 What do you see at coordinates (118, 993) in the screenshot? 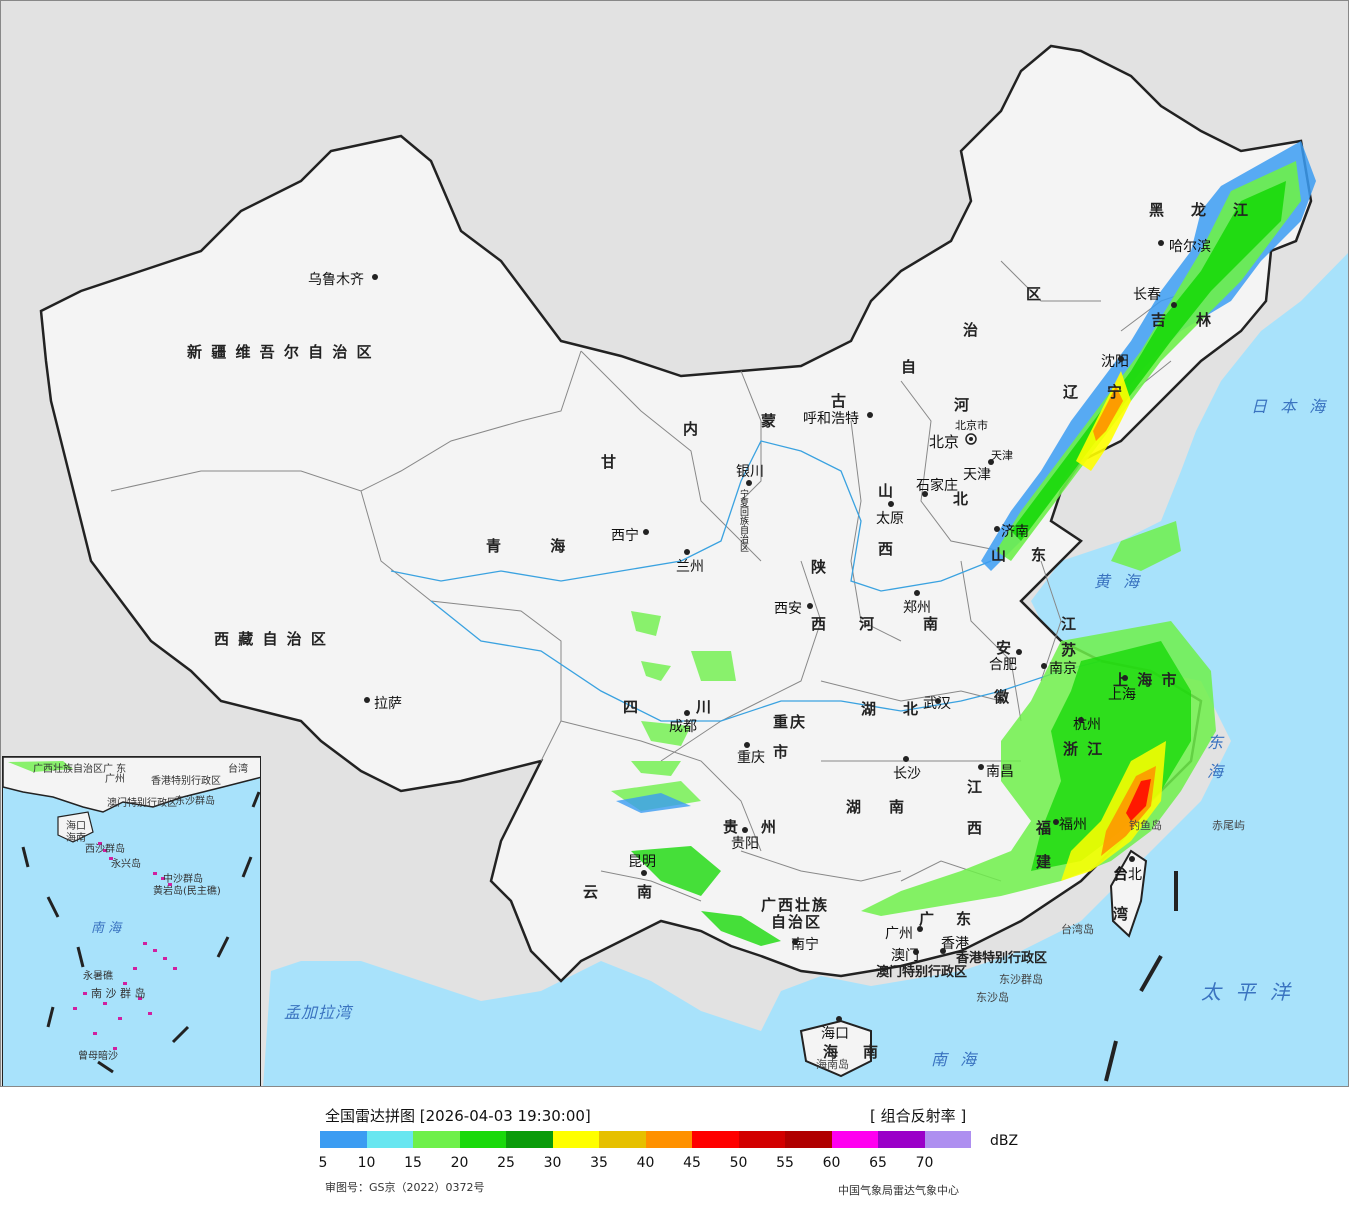
I see `inset-label: 南 沙 群 岛` at bounding box center [118, 993].